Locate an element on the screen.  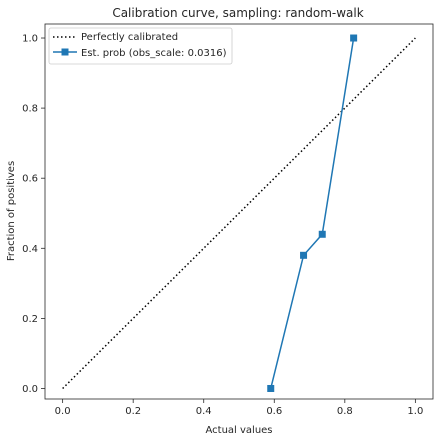
y-tick-label: 0.2 is located at coordinates (30, 319).